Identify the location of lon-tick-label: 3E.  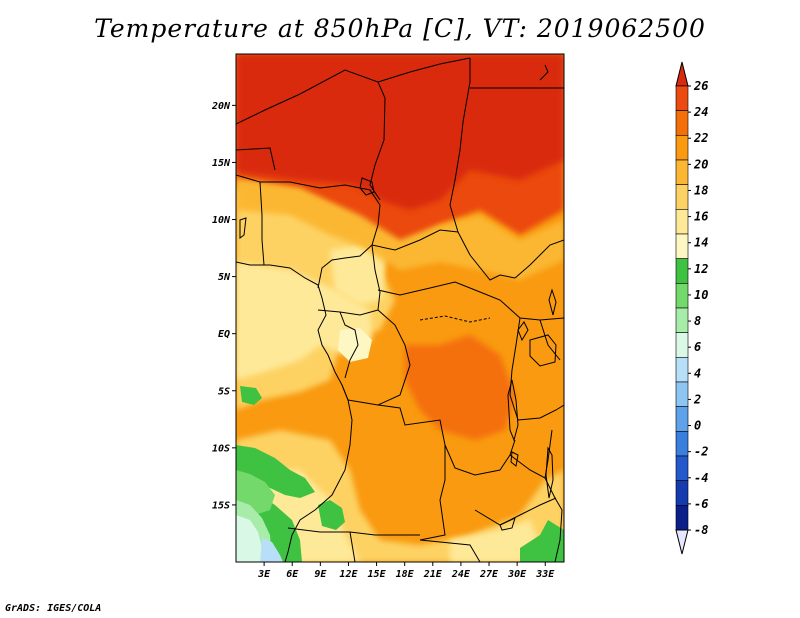
(264, 574).